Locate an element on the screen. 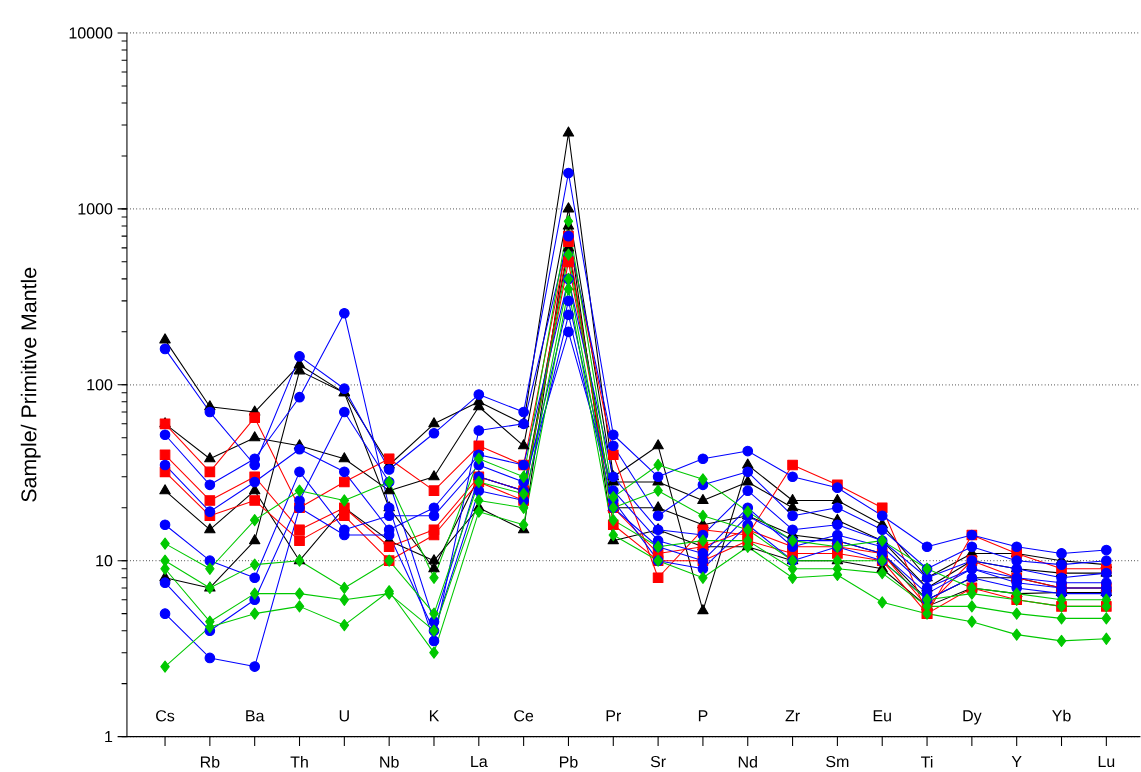 Image resolution: width=1141 pixels, height=772 pixels. x-tick-label: Eu is located at coordinates (882, 716).